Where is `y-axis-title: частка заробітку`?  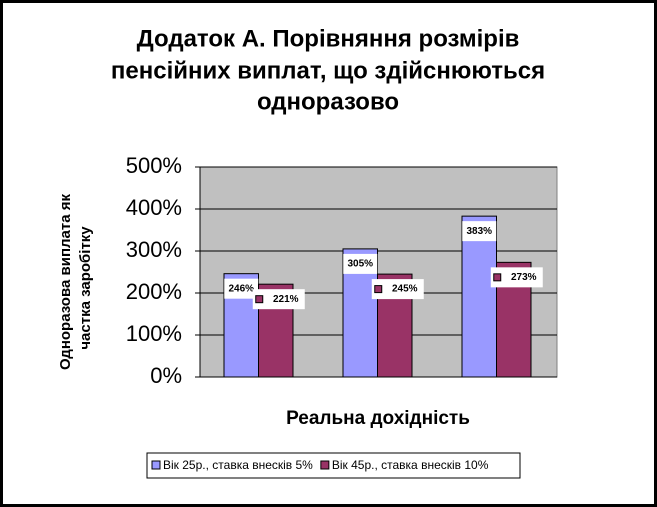
y-axis-title: частка заробітку is located at coordinates (85, 288).